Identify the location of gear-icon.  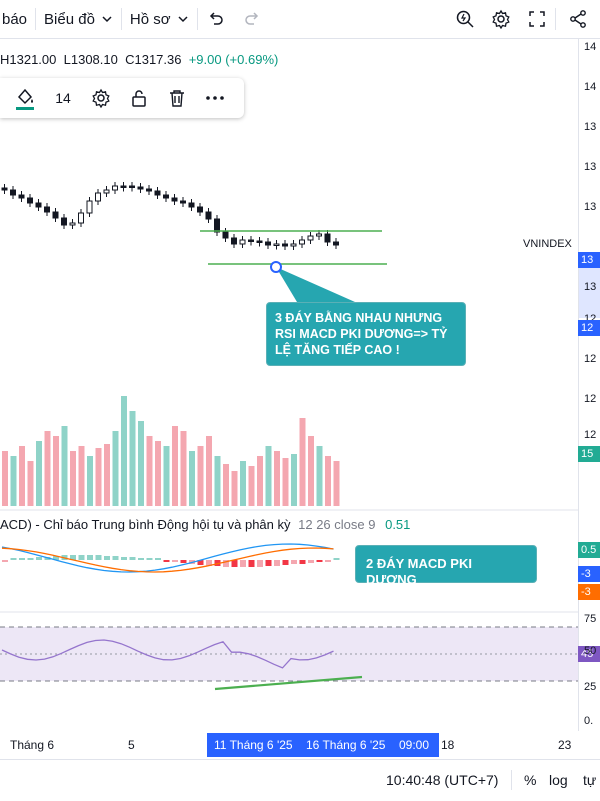
(101, 98).